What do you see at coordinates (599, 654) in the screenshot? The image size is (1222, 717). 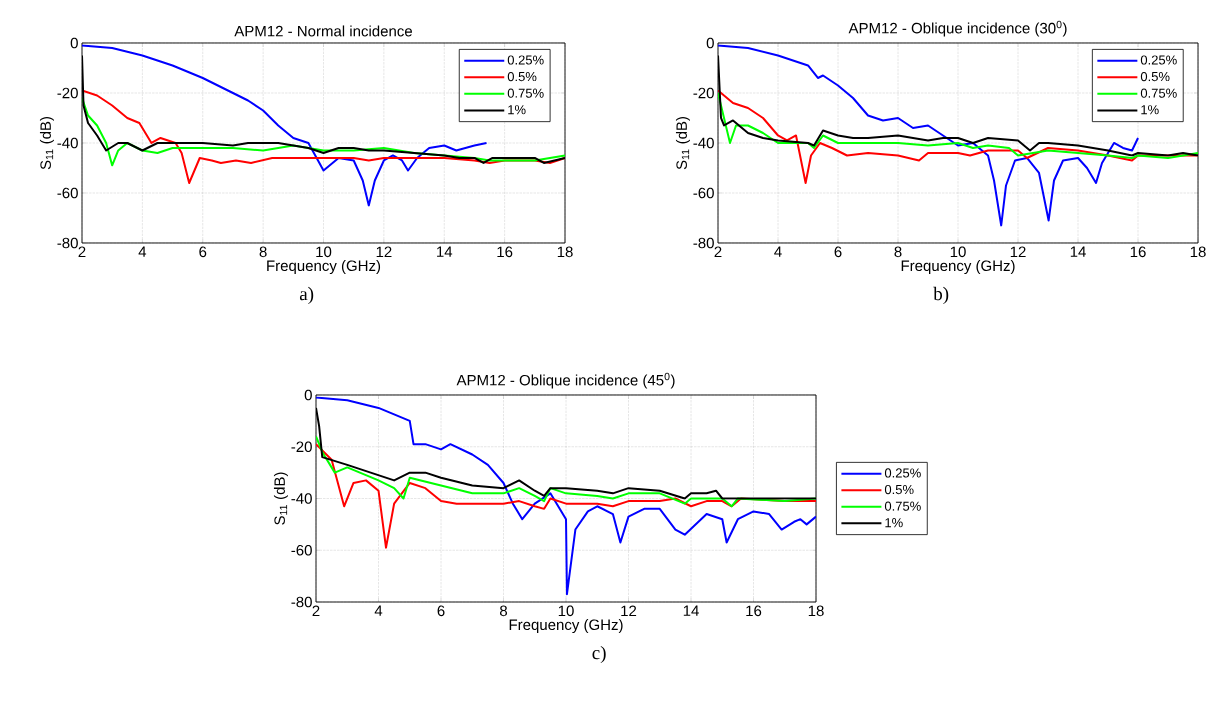 I see `text: c)` at bounding box center [599, 654].